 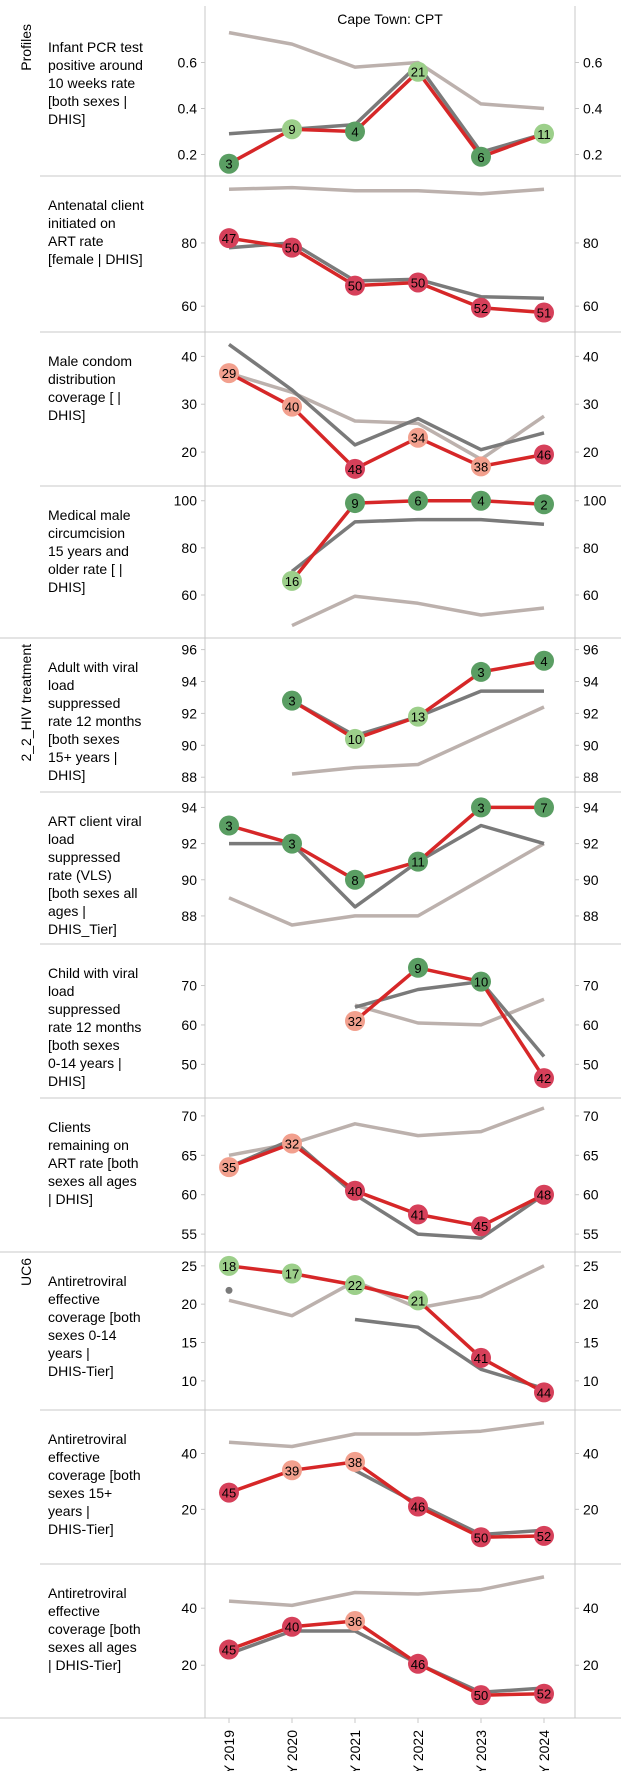 I want to click on rank-label: 4, so click(x=543, y=661).